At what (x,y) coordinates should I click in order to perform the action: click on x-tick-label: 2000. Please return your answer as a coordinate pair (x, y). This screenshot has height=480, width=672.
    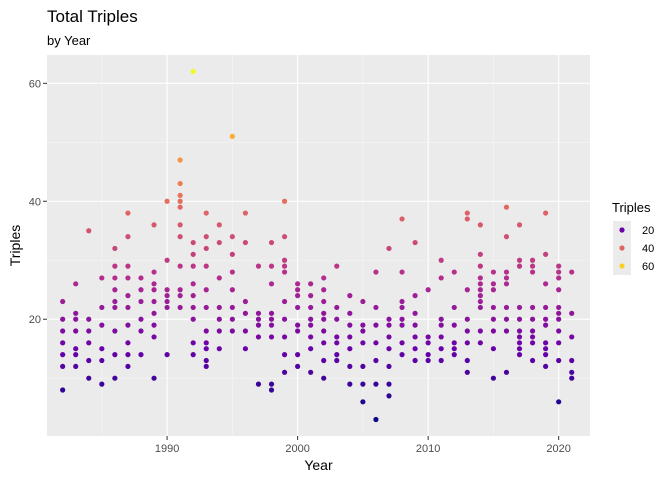
    Looking at the image, I should click on (297, 449).